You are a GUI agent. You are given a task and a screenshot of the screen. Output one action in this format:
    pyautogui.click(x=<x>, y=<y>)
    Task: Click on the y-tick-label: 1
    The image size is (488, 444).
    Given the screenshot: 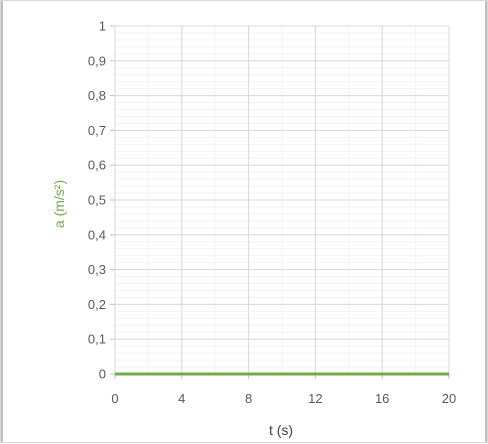 What is the action you would take?
    pyautogui.click(x=102, y=26)
    